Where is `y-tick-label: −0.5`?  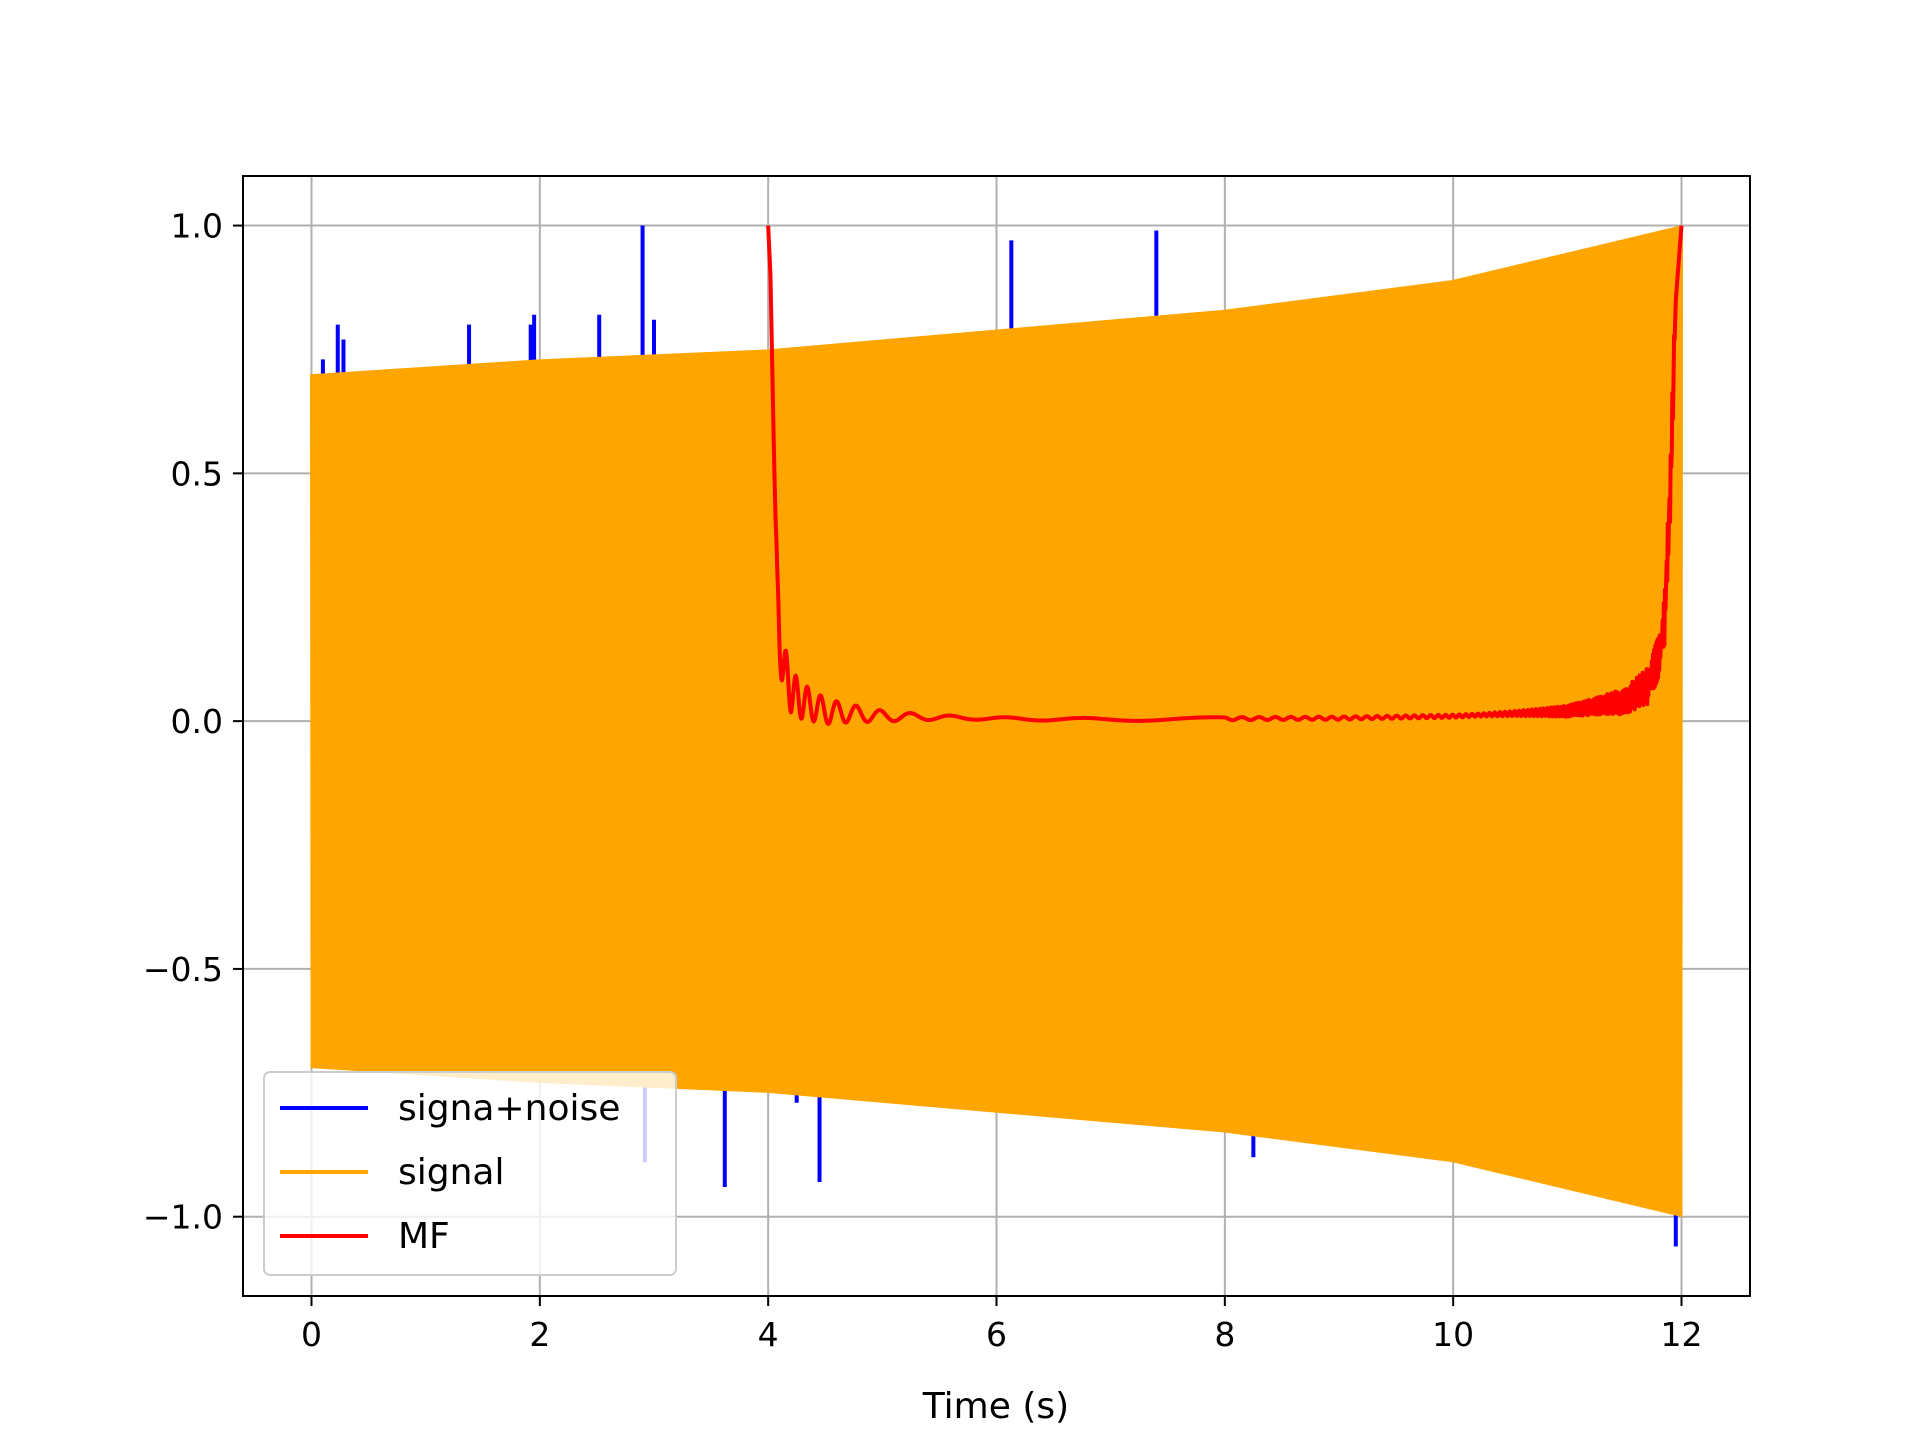 y-tick-label: −0.5 is located at coordinates (183, 969).